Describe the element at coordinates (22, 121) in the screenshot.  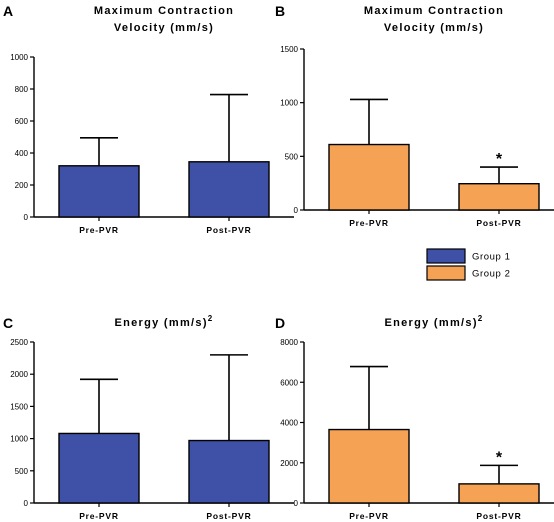
I see `y-tick-label: 600` at that location.